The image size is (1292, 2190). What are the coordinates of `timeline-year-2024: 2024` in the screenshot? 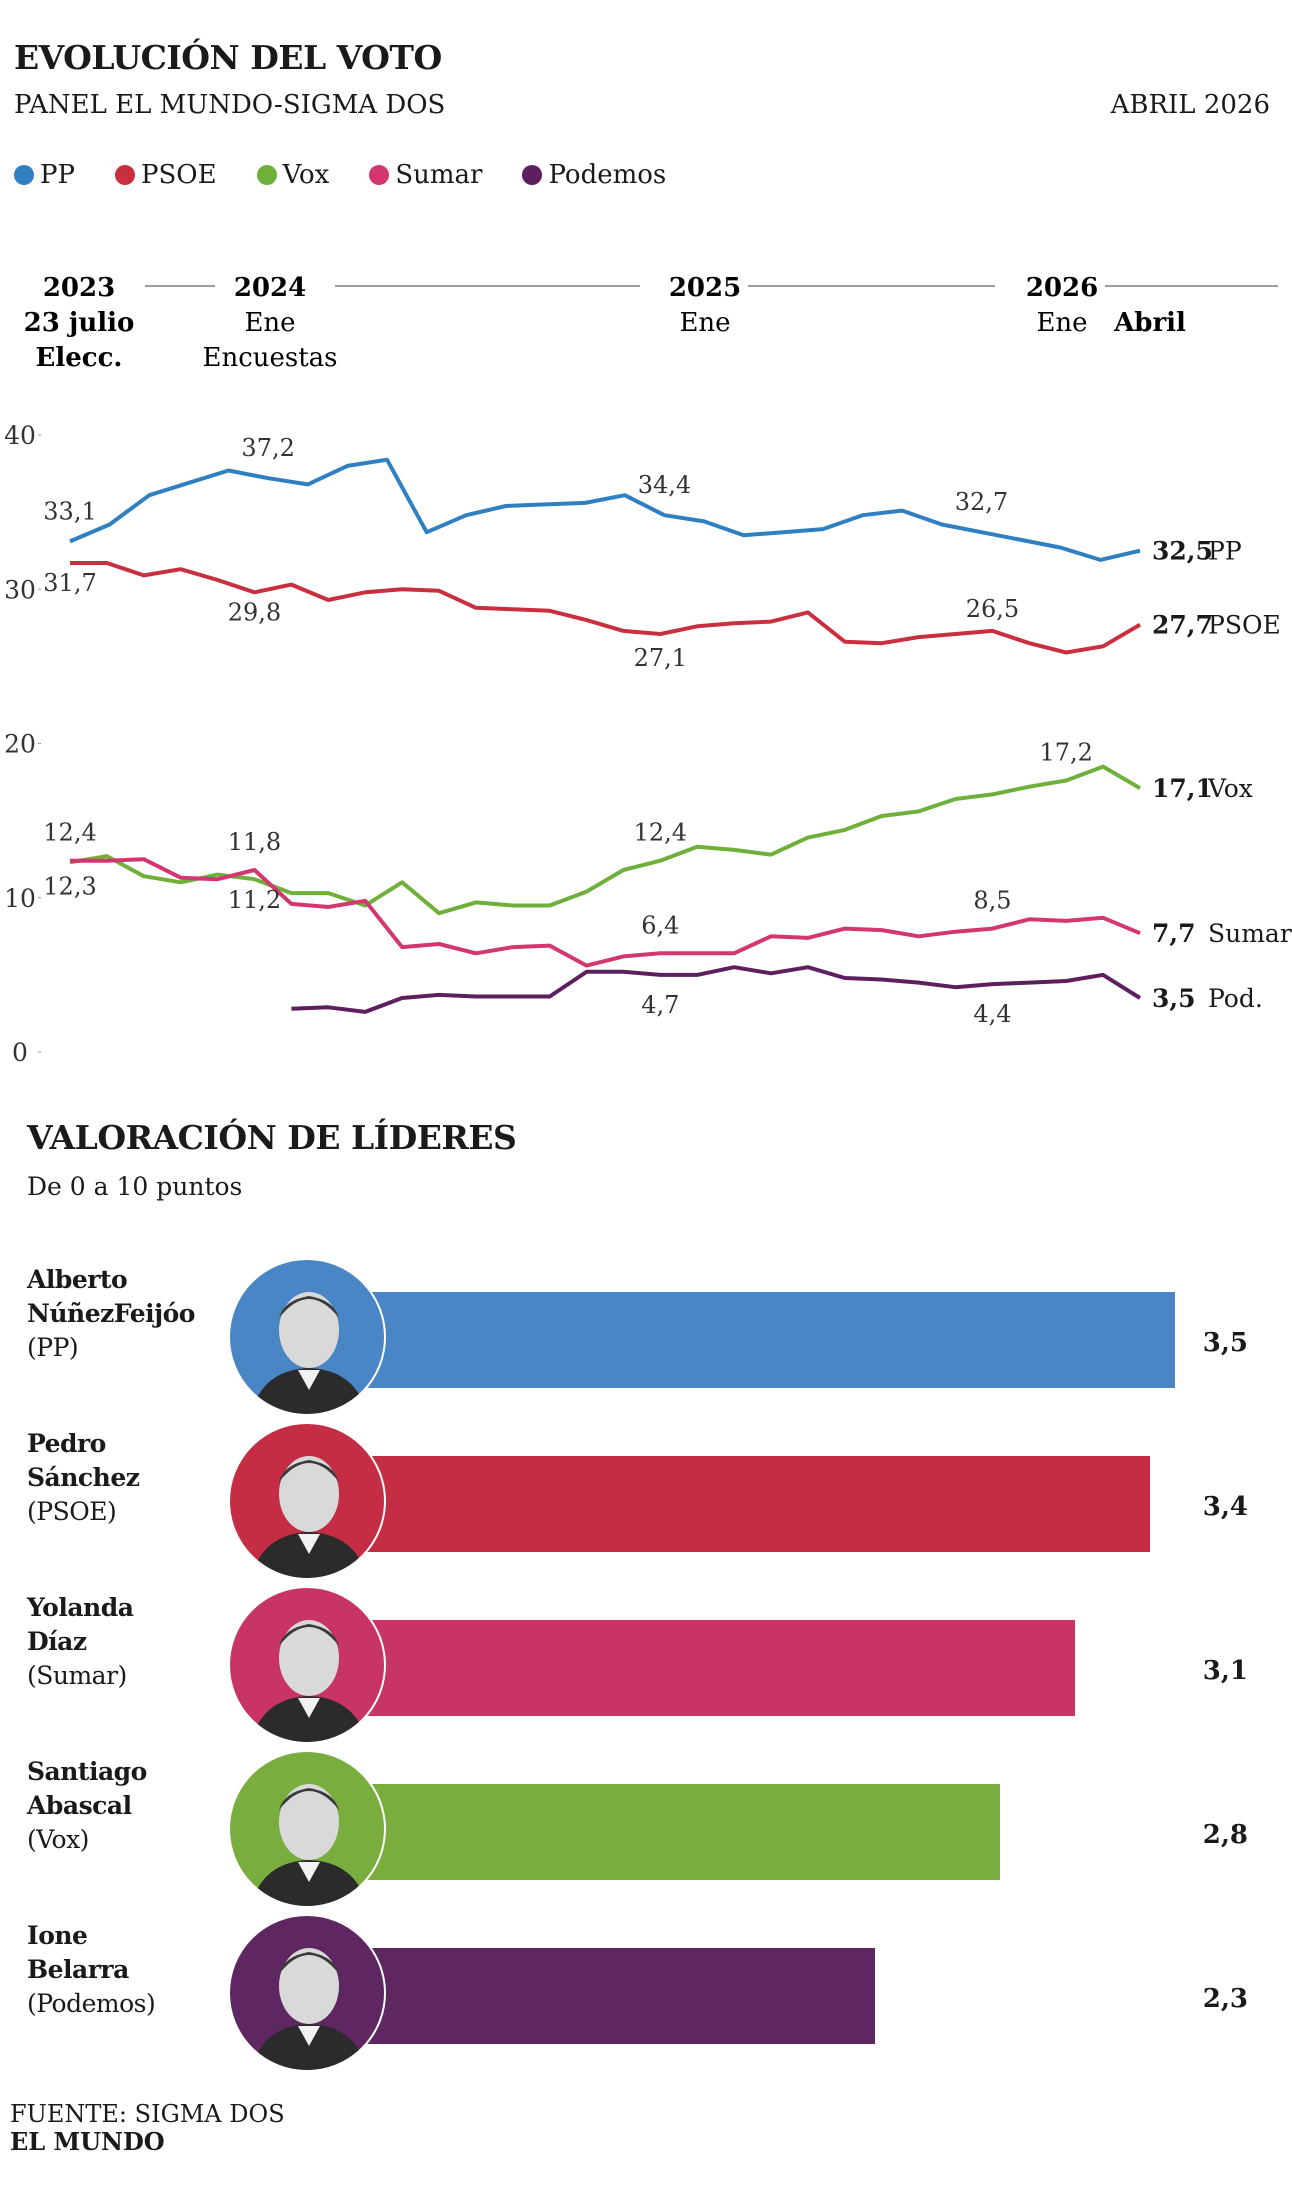 It's located at (270, 288).